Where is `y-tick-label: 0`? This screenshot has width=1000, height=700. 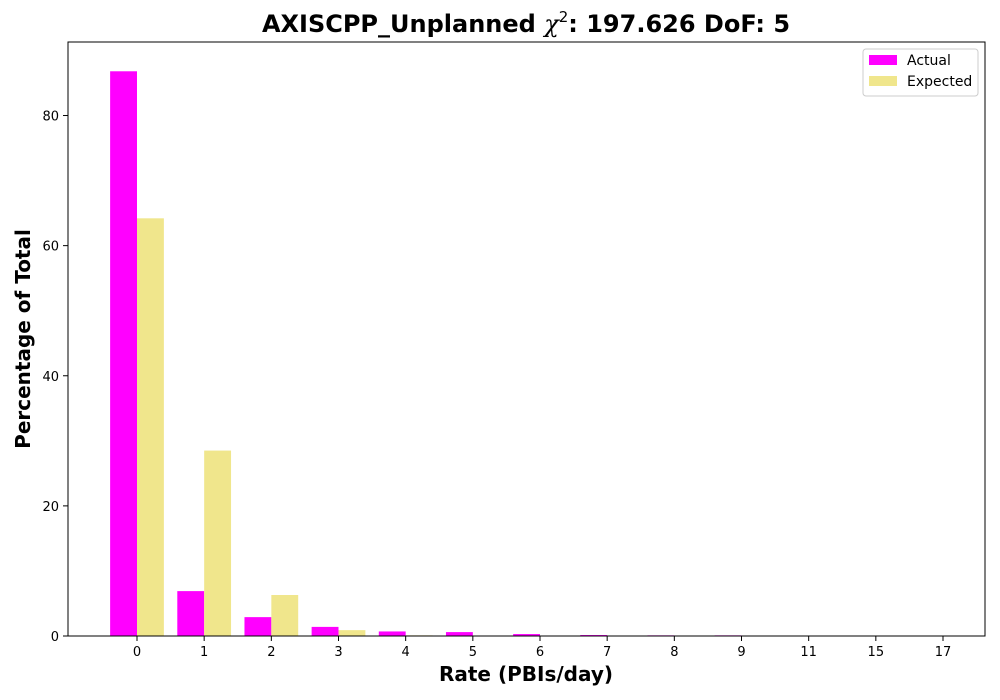
y-tick-label: 0 is located at coordinates (55, 637).